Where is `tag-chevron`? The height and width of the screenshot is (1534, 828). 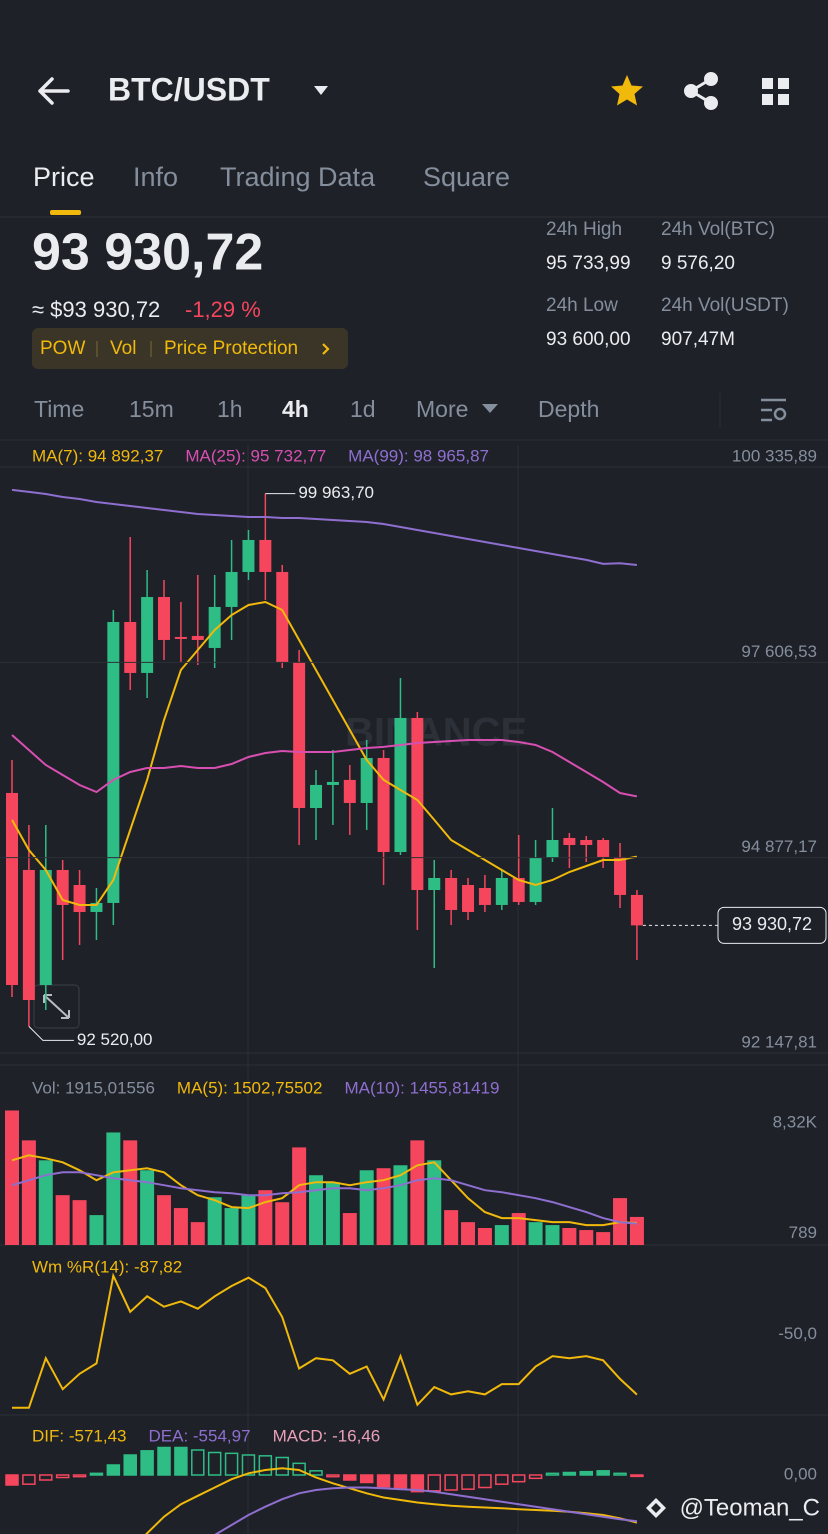
tag-chevron is located at coordinates (326, 349).